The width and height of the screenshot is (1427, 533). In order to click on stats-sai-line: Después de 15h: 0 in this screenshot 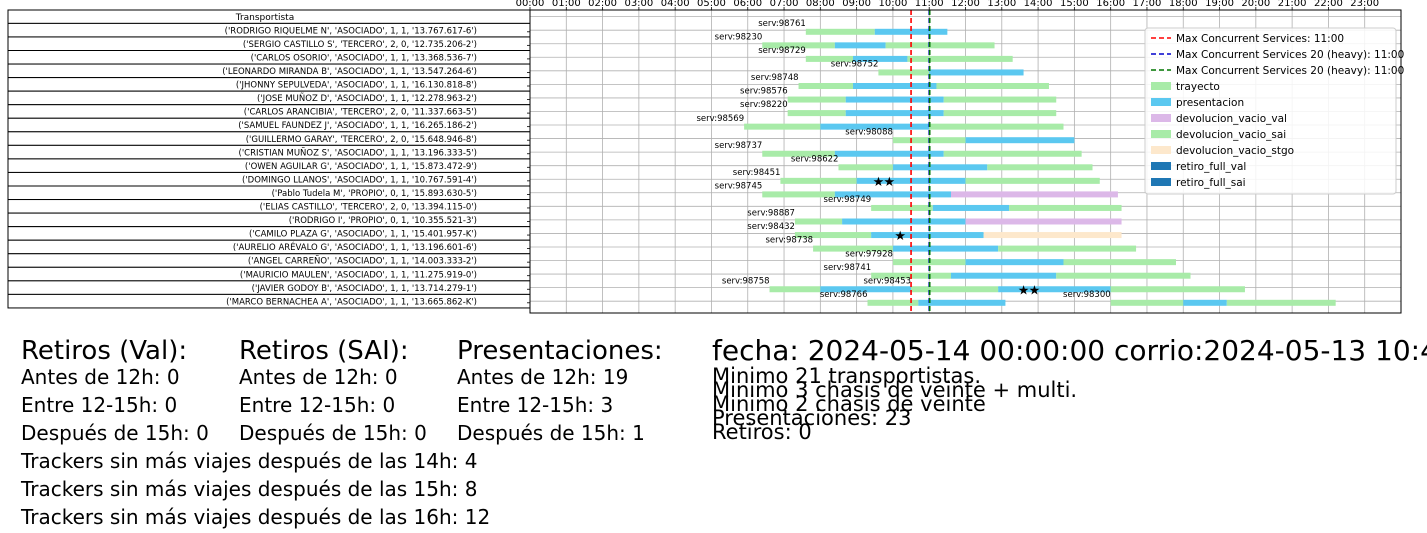, I will do `click(333, 433)`.